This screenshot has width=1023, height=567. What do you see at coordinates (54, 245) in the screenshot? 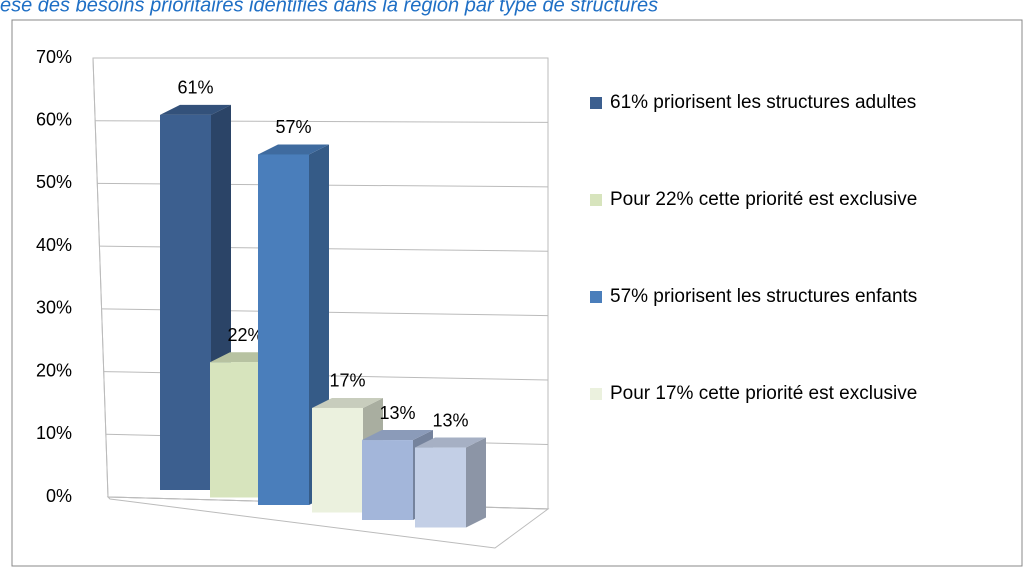
I see `y-tick-label: 40%` at bounding box center [54, 245].